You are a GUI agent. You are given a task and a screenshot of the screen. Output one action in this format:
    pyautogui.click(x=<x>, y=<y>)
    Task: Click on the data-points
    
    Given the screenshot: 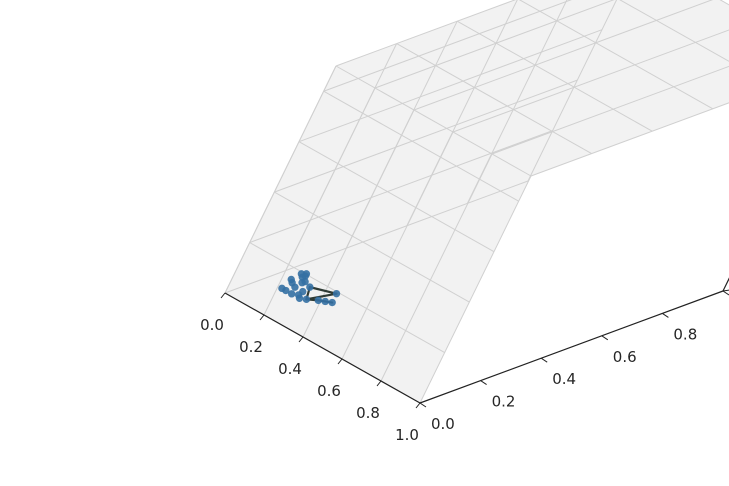 What is the action you would take?
    pyautogui.click(x=309, y=288)
    